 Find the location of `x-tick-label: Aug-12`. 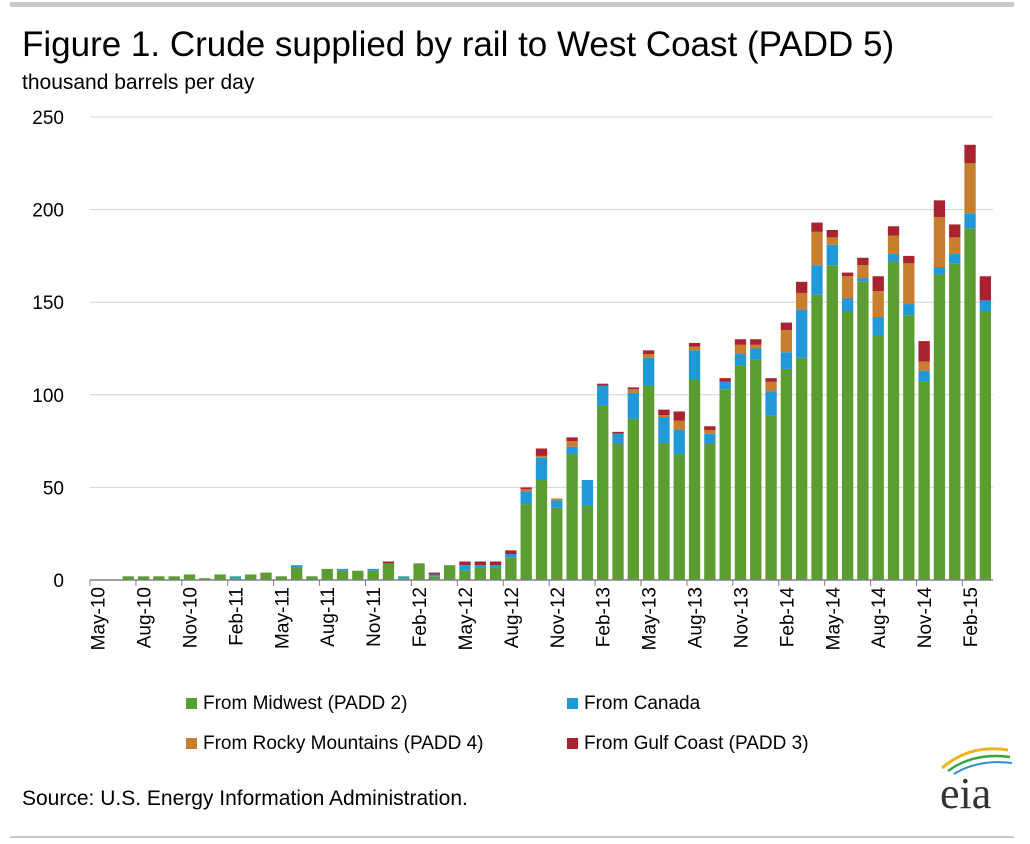

x-tick-label: Aug-12 is located at coordinates (512, 617).